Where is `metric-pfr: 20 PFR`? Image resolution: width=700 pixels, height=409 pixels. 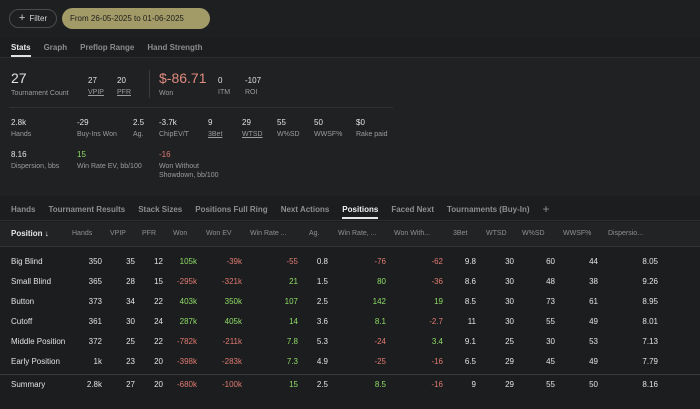
metric-pfr: 20 PFR is located at coordinates (124, 86).